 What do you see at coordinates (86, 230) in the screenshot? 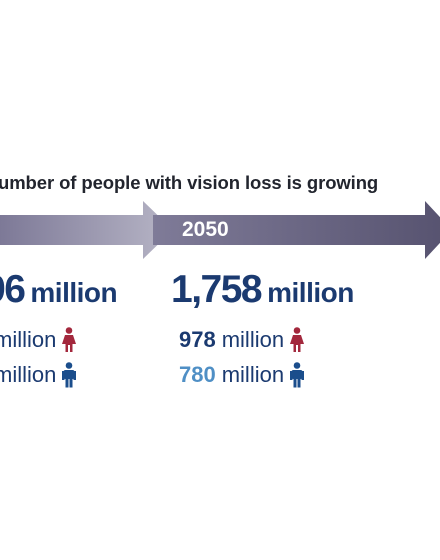
I see `arrow-2020-shape` at bounding box center [86, 230].